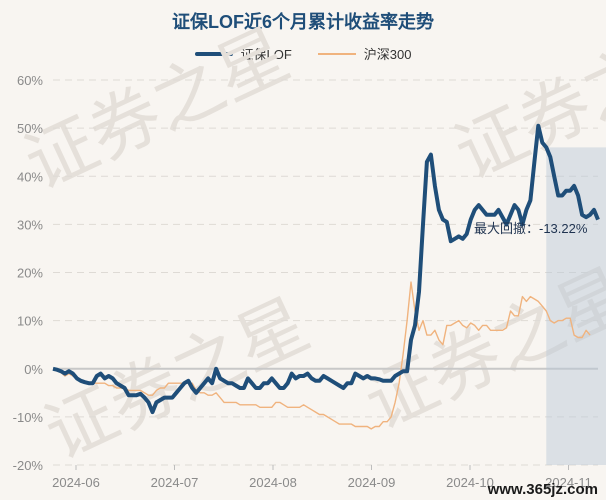 The width and height of the screenshot is (606, 500). I want to click on annotation-layer: 最大回撤：-13.22%, so click(531, 228).